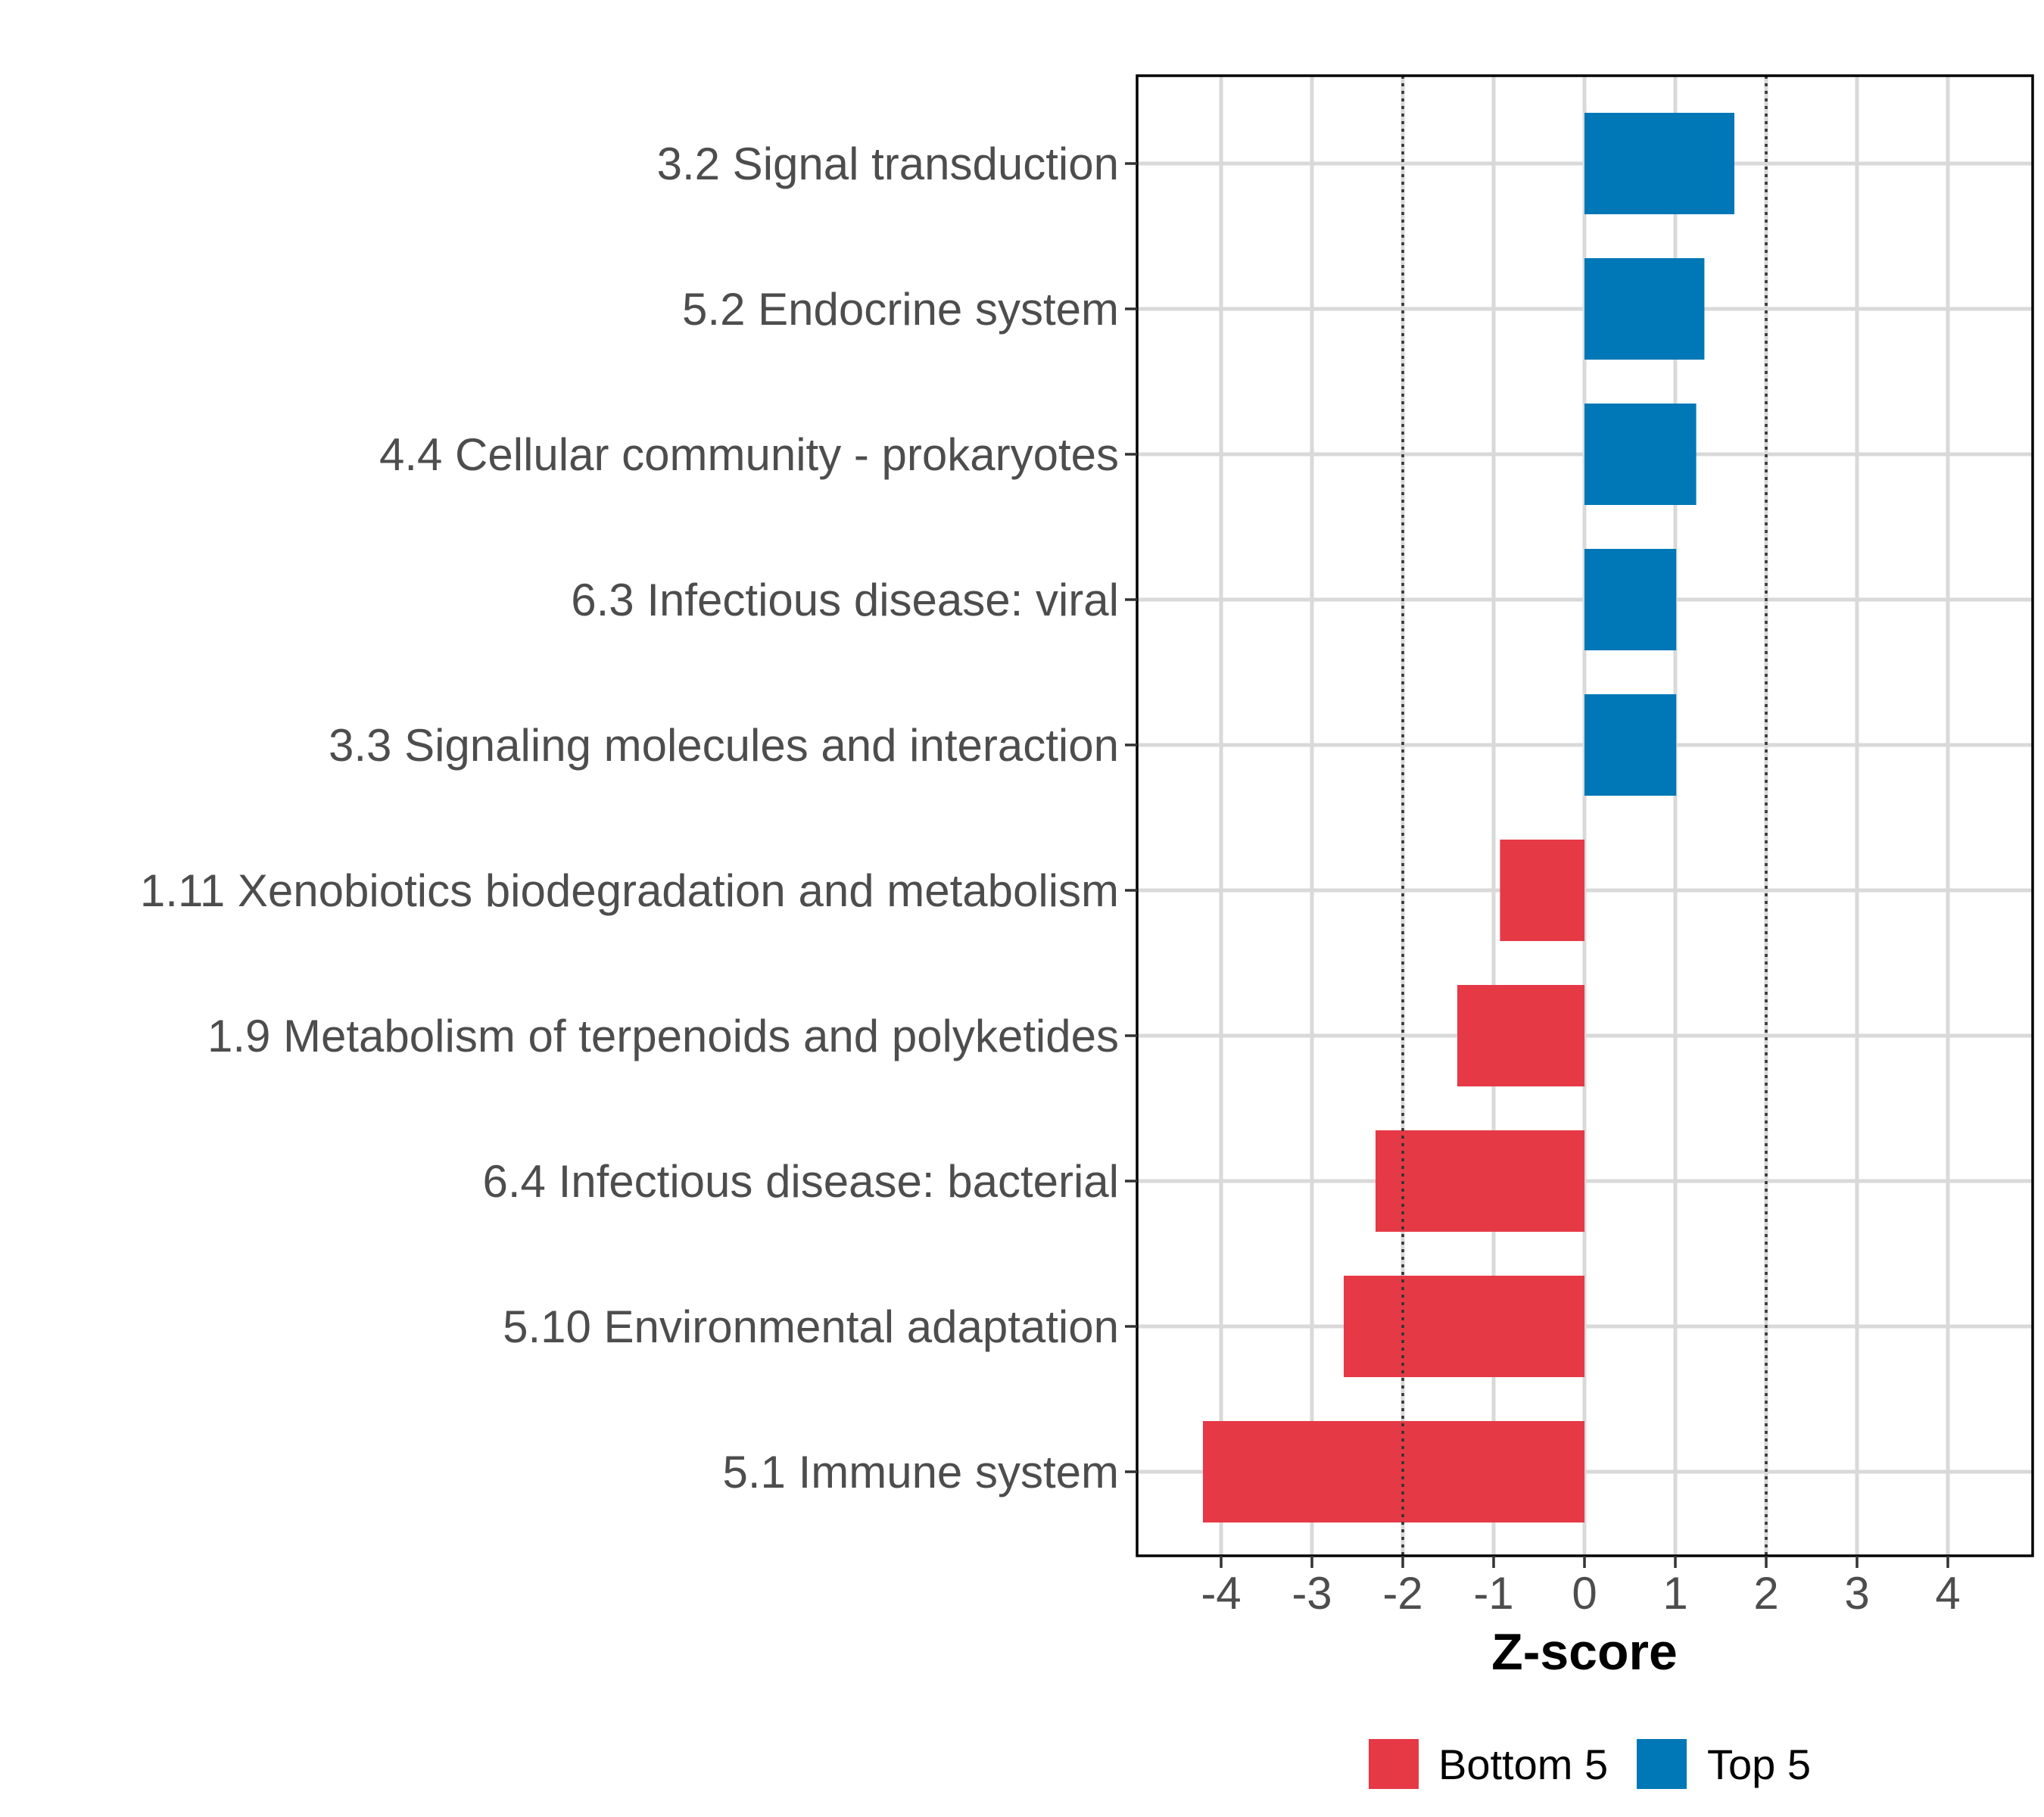  What do you see at coordinates (1640, 454) in the screenshot?
I see `bar-4-4-cellular-community-prokaryotes` at bounding box center [1640, 454].